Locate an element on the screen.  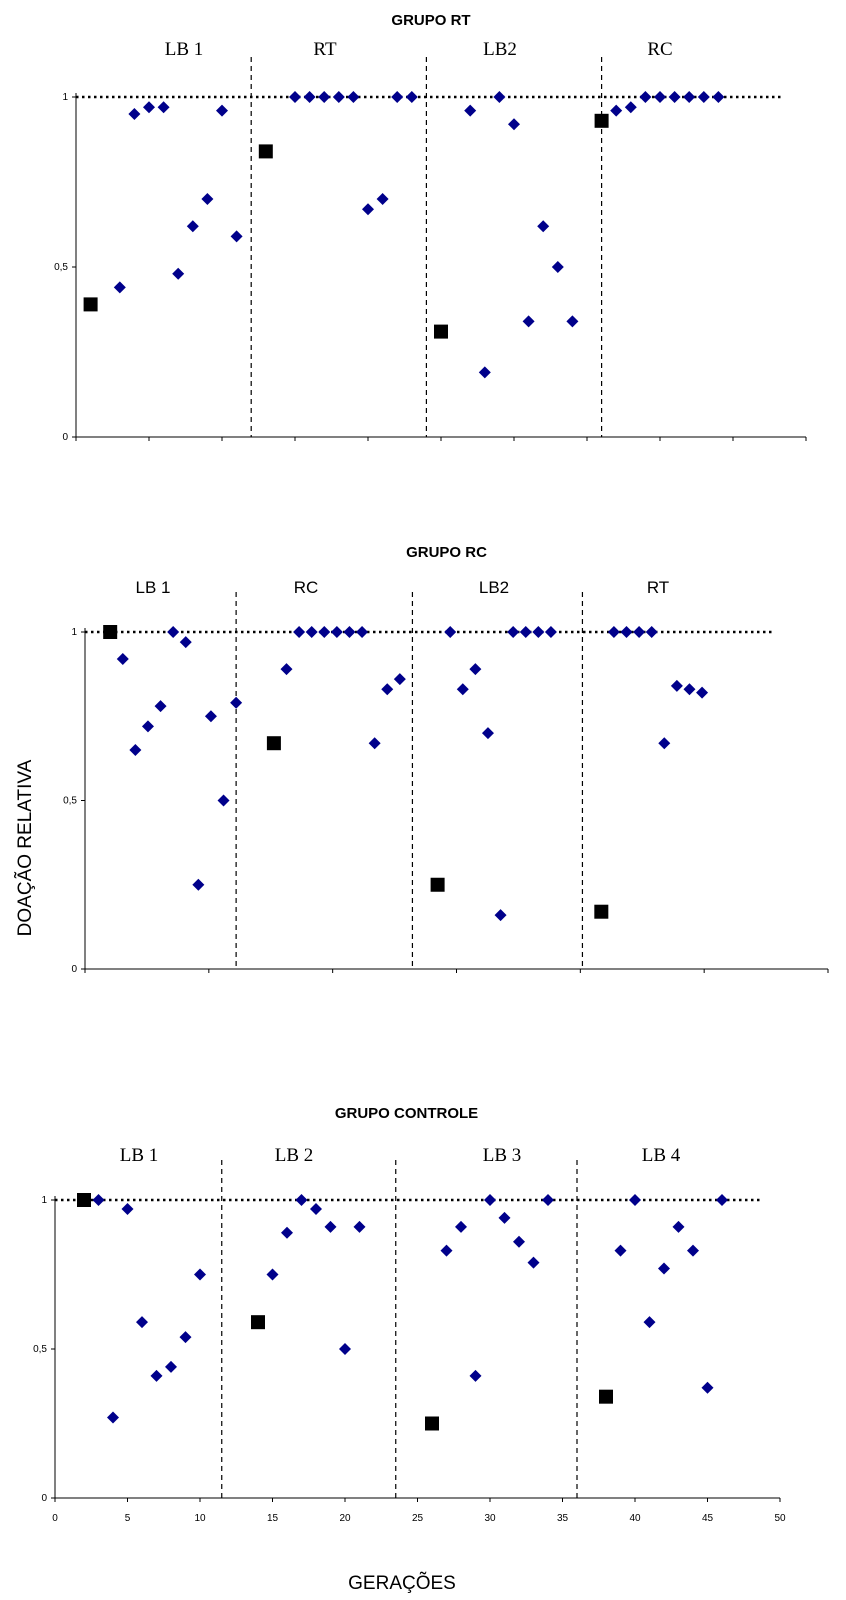
x-tick-label: 5 is located at coordinates (128, 1518).